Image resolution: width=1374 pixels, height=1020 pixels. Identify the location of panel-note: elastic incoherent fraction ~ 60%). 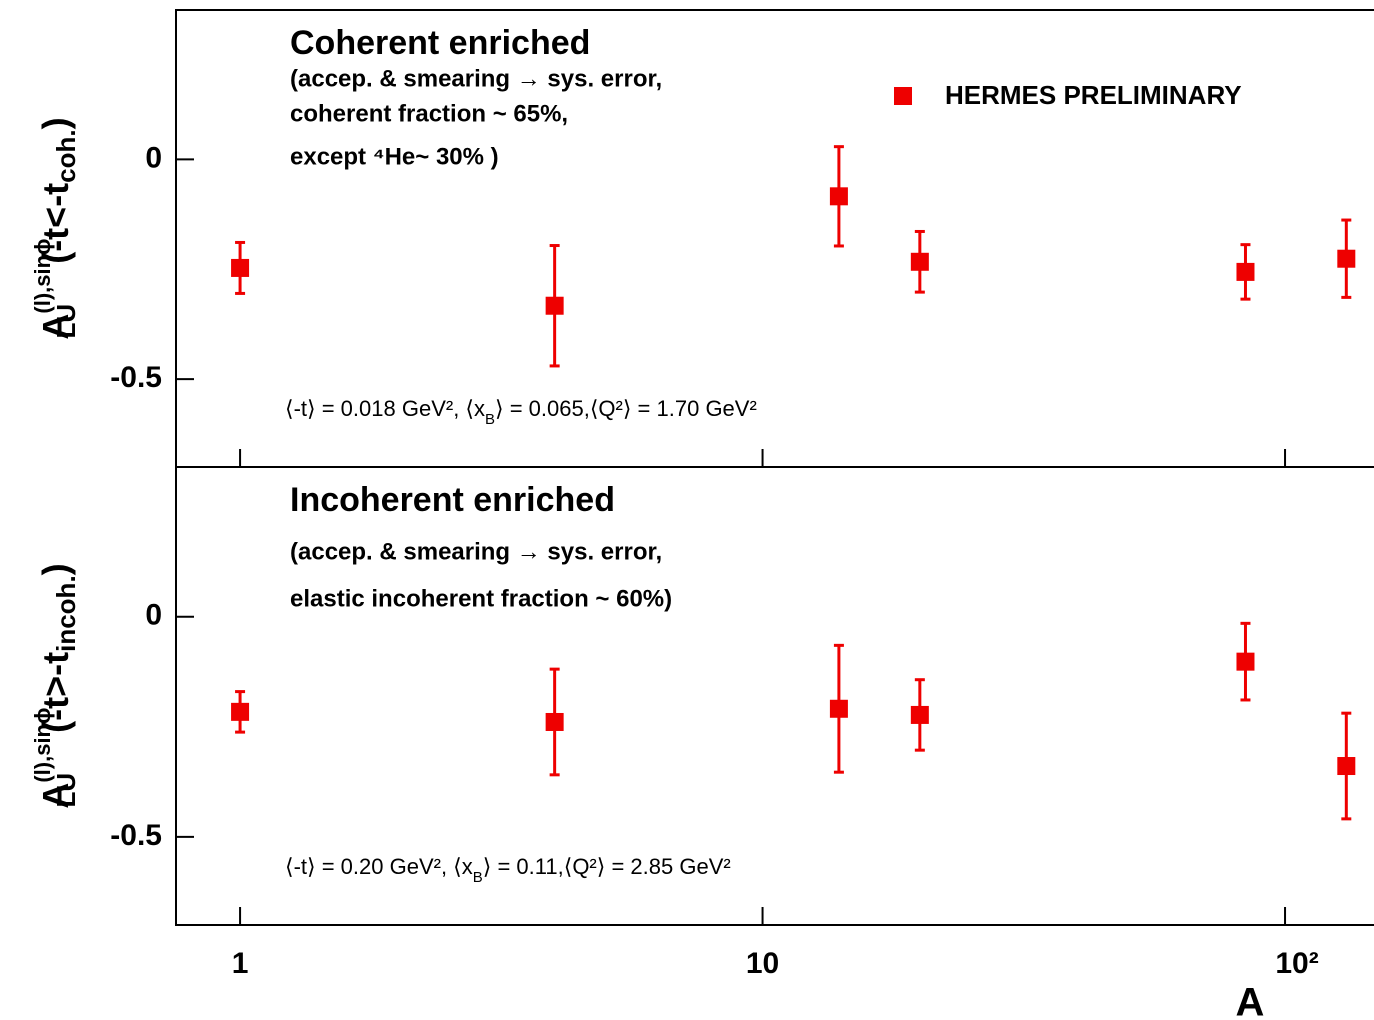
(481, 598).